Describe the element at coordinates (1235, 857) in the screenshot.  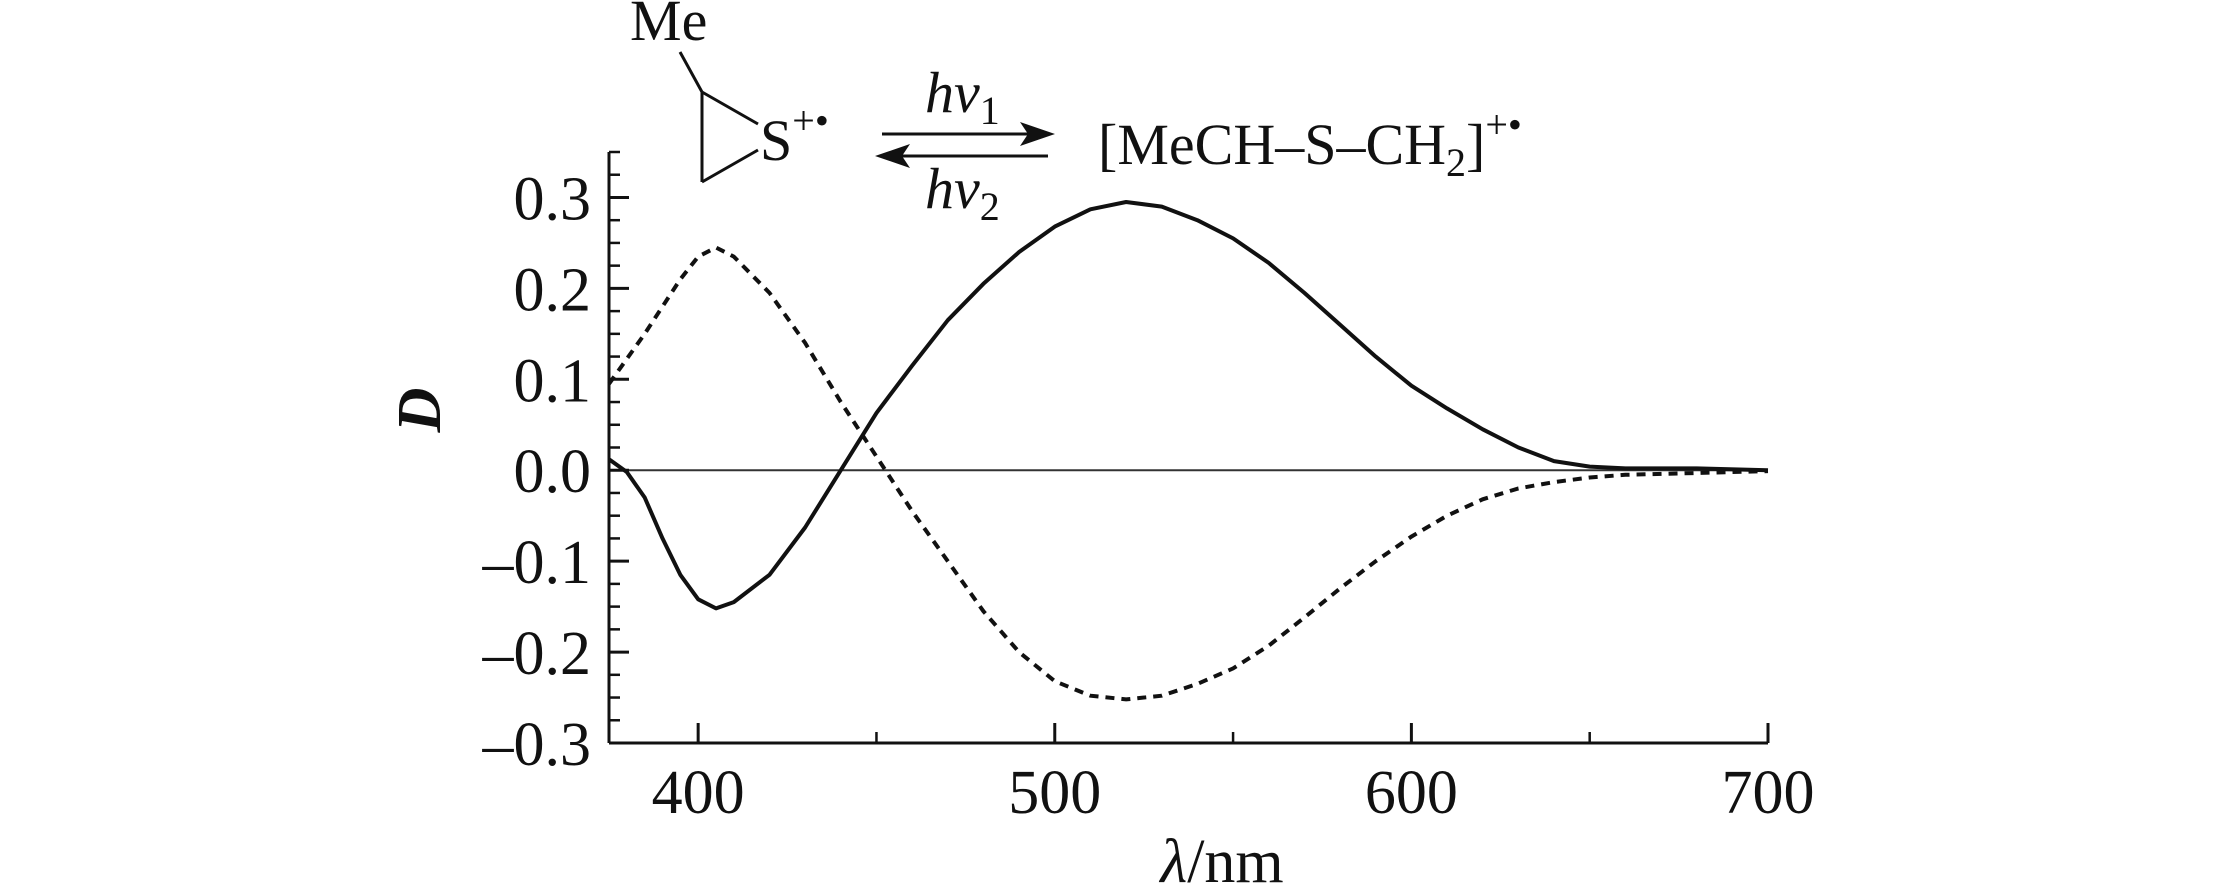
I see `x-axis-unit: /nm` at that location.